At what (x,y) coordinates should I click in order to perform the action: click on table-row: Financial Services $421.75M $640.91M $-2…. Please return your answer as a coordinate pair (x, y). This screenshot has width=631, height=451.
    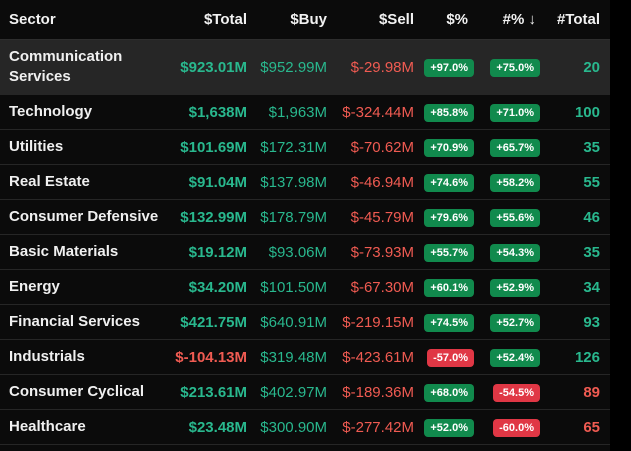
    Looking at the image, I should click on (305, 322).